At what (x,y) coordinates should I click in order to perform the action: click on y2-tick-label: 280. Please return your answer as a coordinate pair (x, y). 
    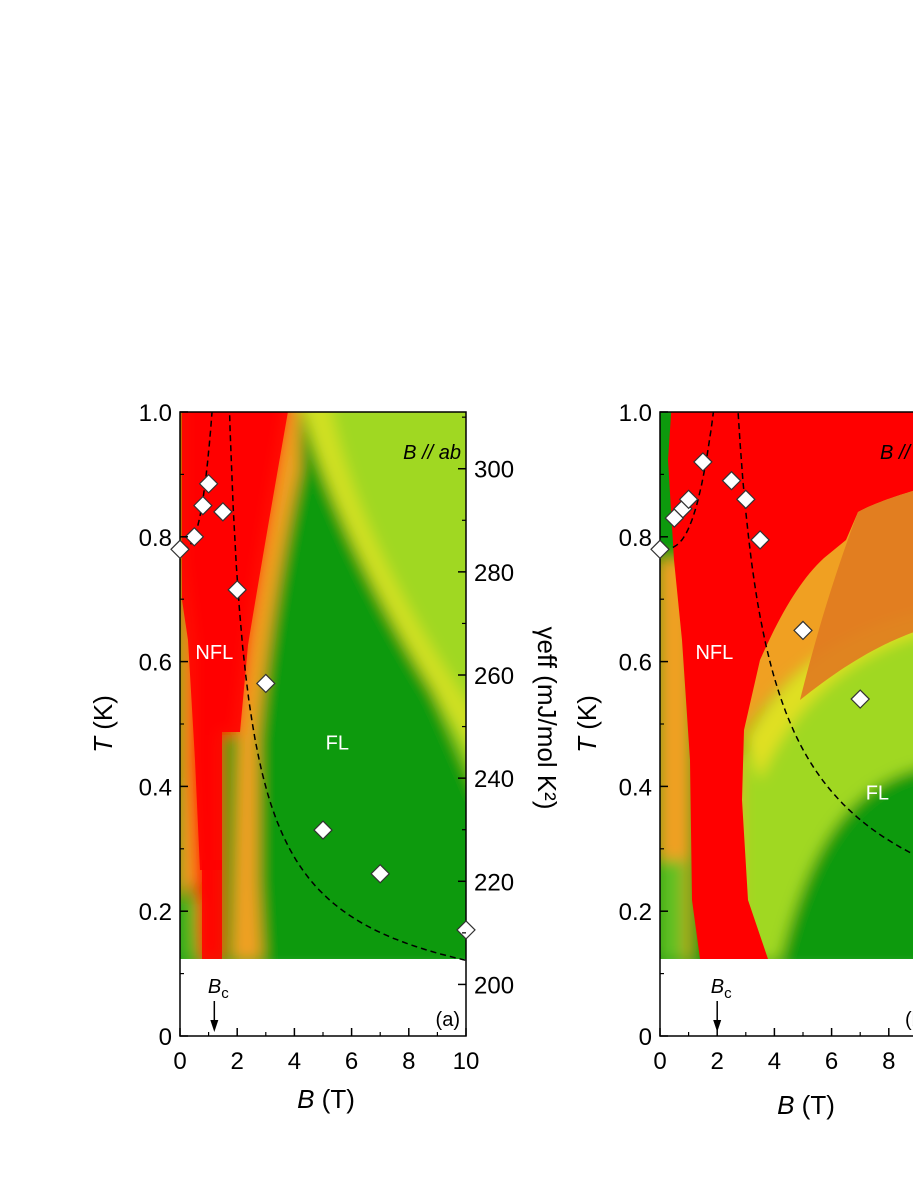
    Looking at the image, I should click on (494, 573).